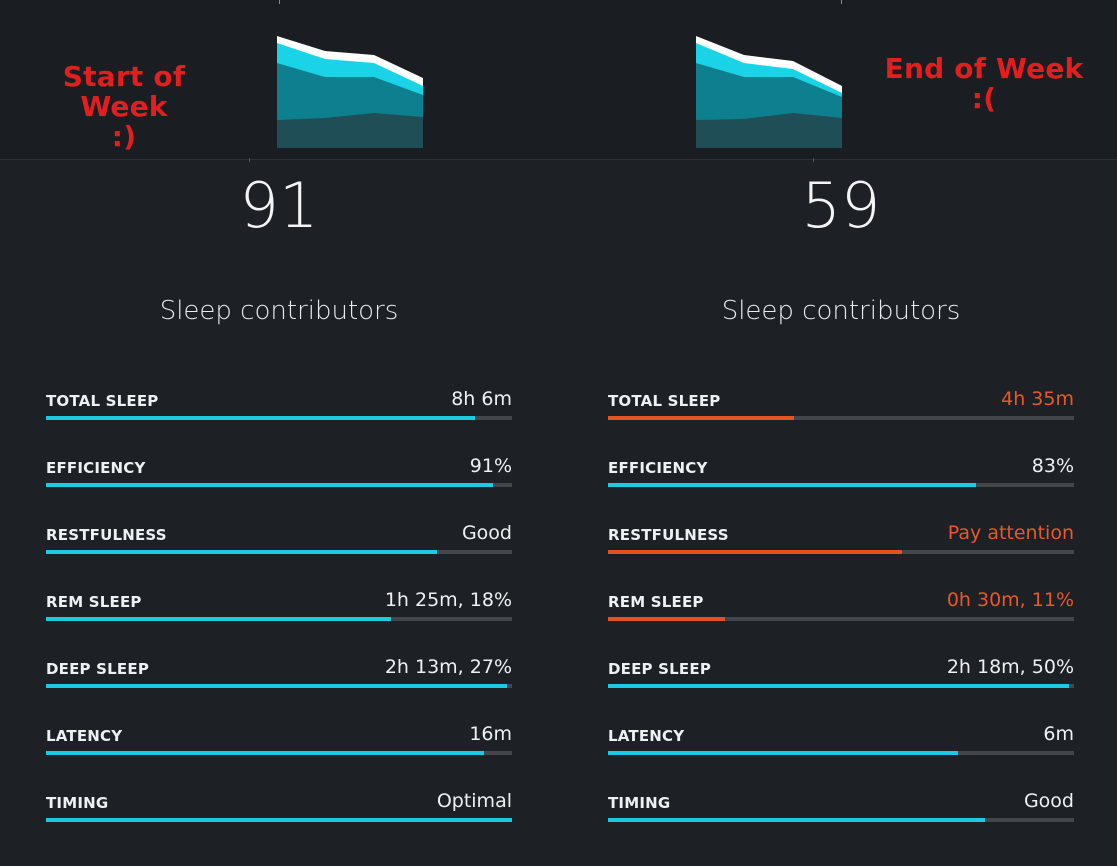  I want to click on contributor-row: TIMING Good, so click(841, 807).